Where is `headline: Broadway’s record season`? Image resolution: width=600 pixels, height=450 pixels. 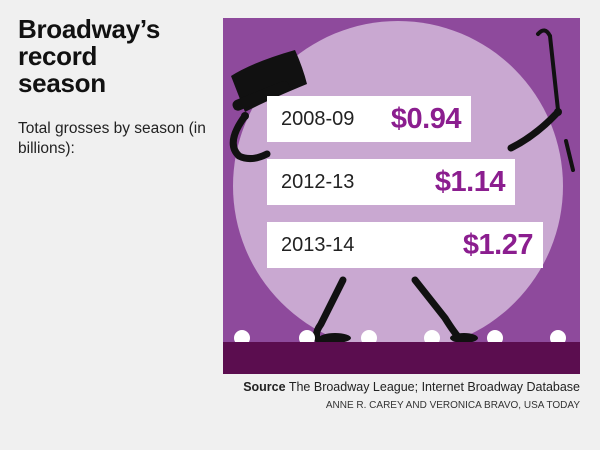
headline: Broadway’s record season is located at coordinates (113, 56).